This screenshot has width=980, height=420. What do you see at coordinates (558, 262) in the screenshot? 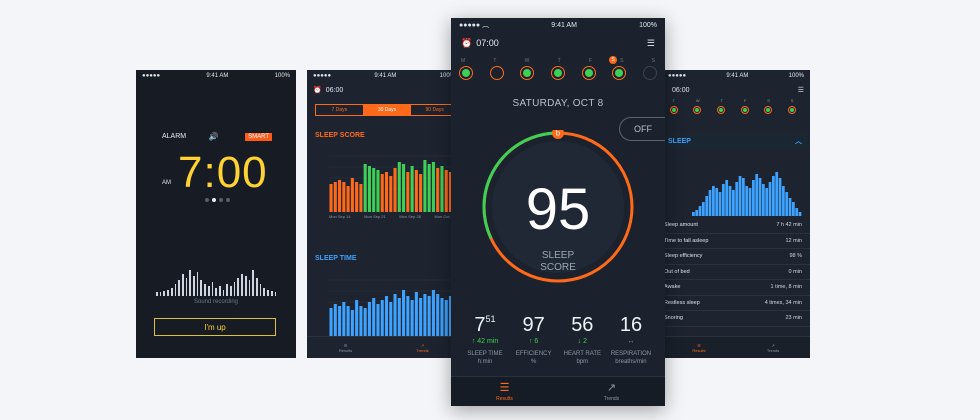
I see `sleep-score-label: SLEEP SCORE` at bounding box center [558, 262].